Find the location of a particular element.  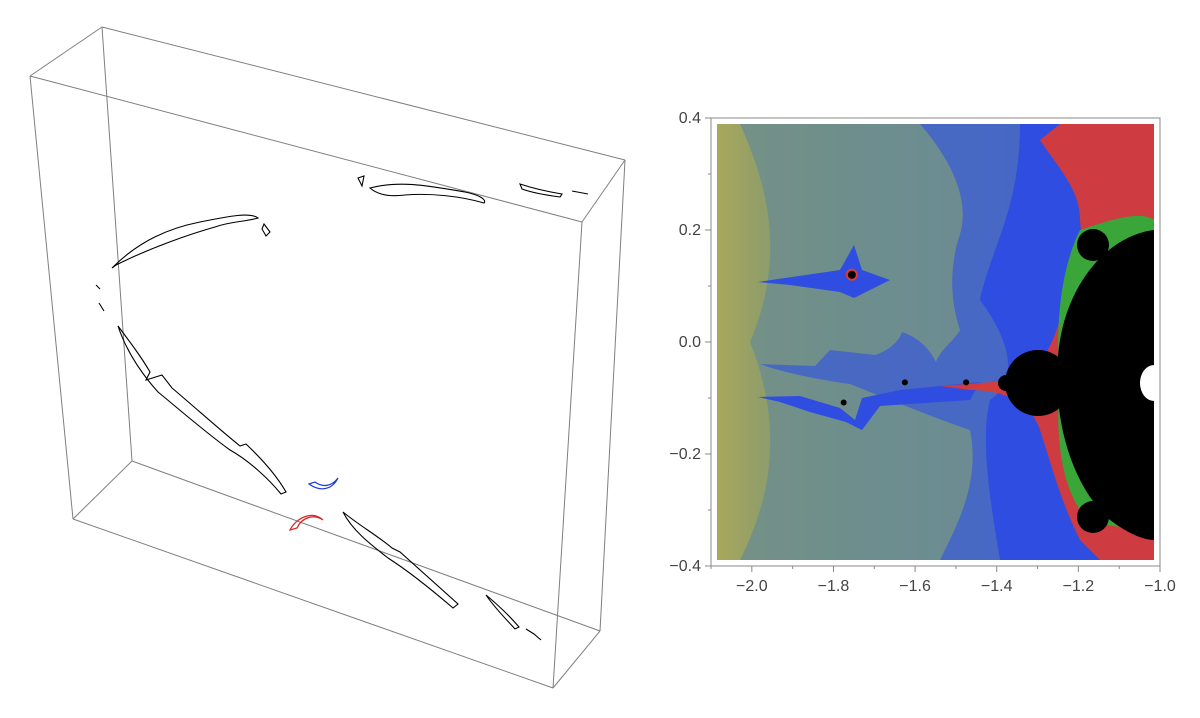

y-tick-label: 0.4 is located at coordinates (690, 118).